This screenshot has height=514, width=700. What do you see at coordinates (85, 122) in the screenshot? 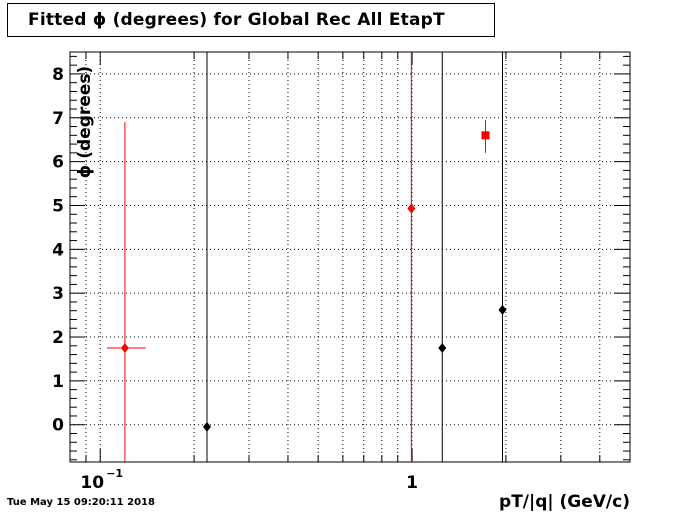
I see `y-axis-label: ϕ (degrees)` at bounding box center [85, 122].